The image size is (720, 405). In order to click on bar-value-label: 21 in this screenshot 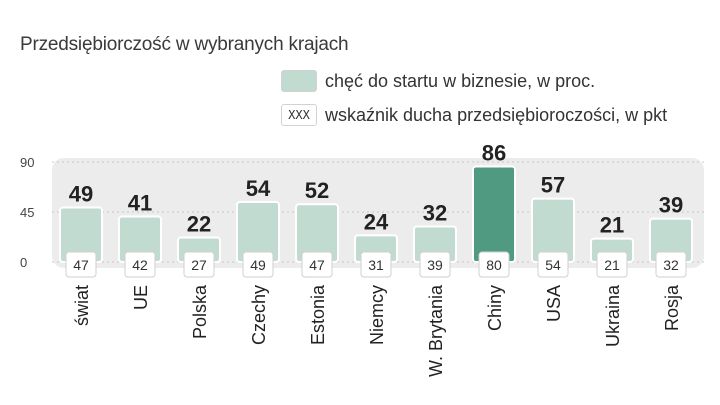, I will do `click(612, 225)`.